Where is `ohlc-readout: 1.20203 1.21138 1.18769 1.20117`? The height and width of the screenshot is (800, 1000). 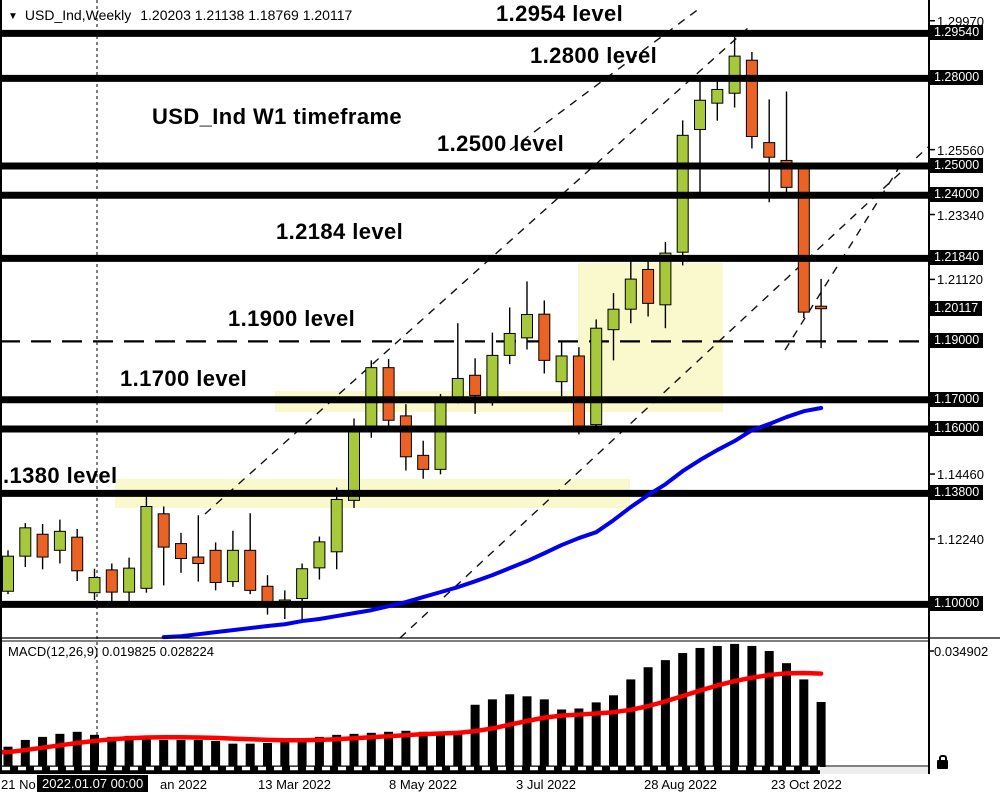 ohlc-readout: 1.20203 1.21138 1.18769 1.20117 is located at coordinates (246, 15).